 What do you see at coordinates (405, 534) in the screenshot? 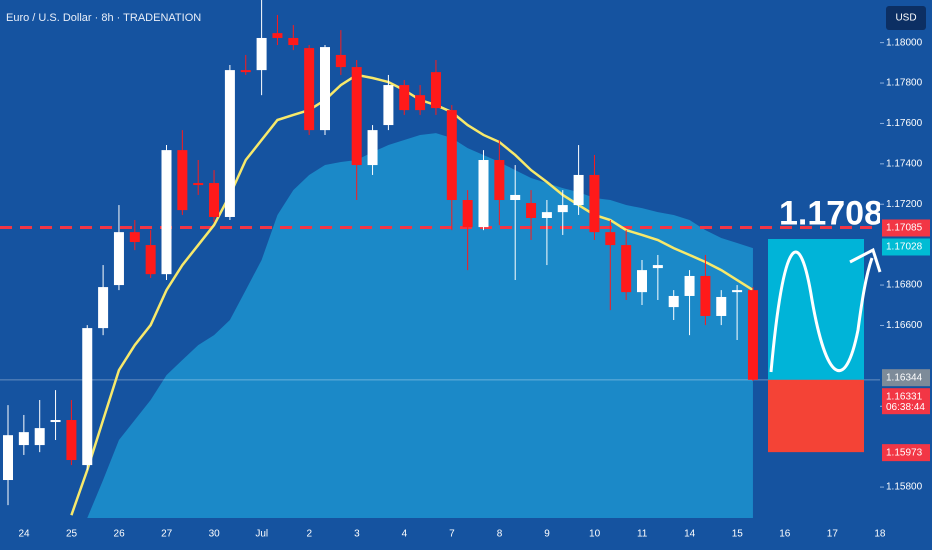
I see `x-tick-label: 4` at bounding box center [405, 534].